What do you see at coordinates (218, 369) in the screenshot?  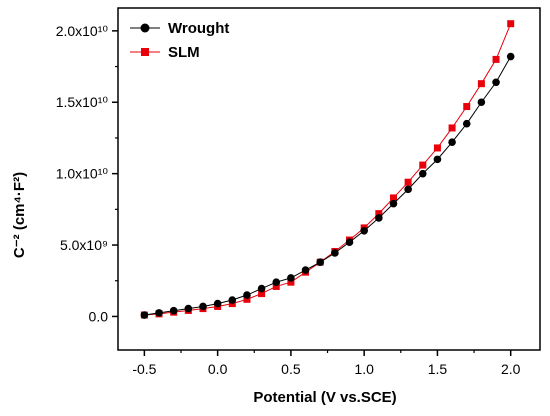 I see `x-tick-label: 0.0` at bounding box center [218, 369].